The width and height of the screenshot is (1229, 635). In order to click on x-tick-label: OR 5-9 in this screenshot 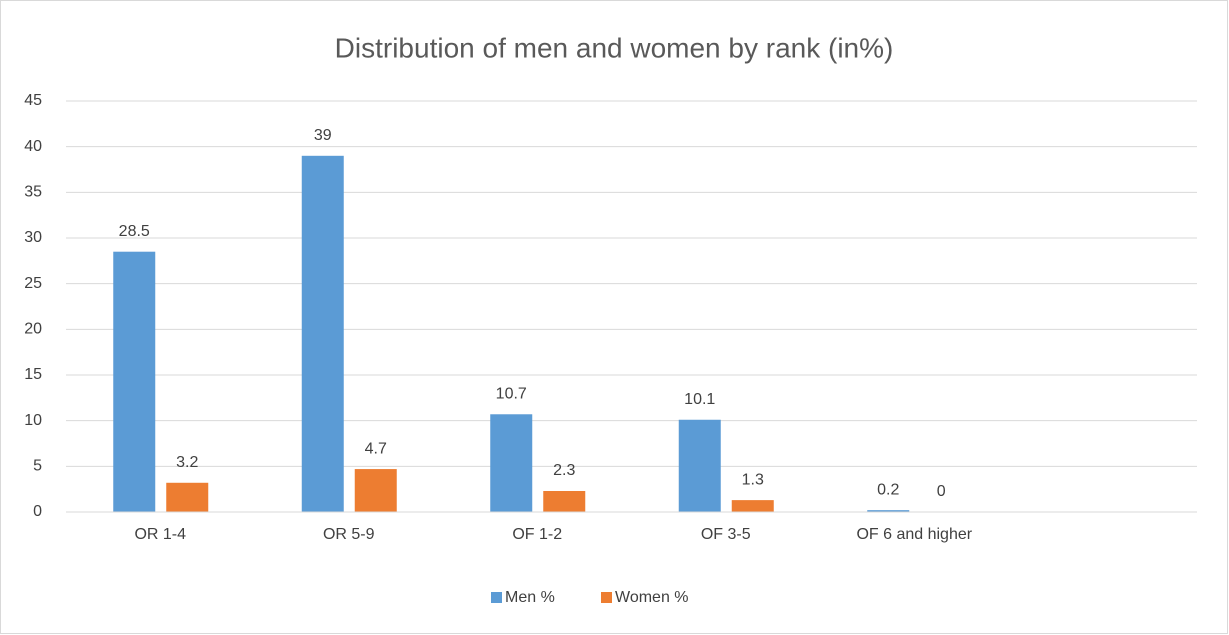, I will do `click(349, 534)`.